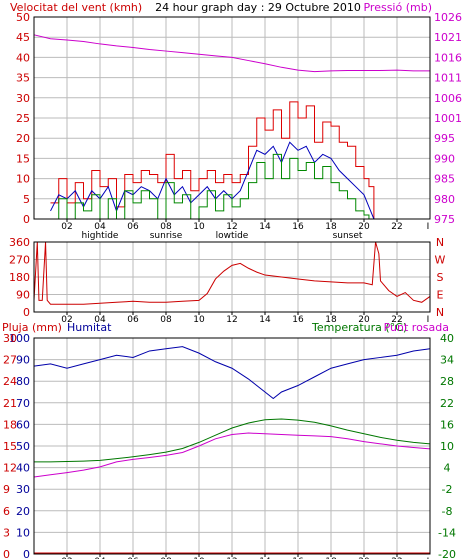  What do you see at coordinates (133, 320) in the screenshot?
I see `direction-tick-label-06: 06` at bounding box center [133, 320].